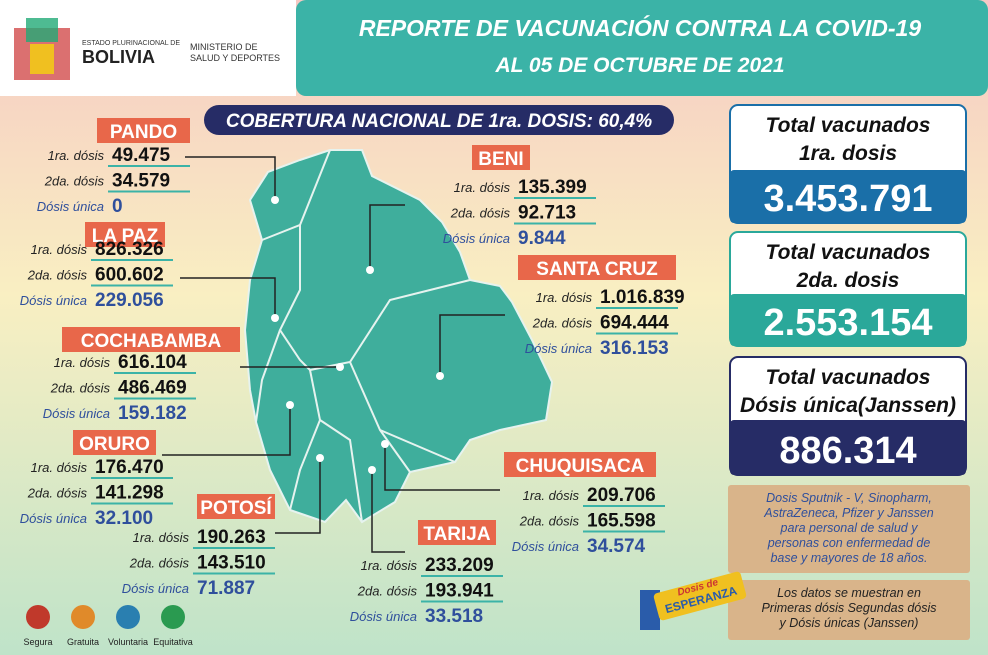 Image resolution: width=988 pixels, height=655 pixels. Describe the element at coordinates (226, 588) in the screenshot. I see `dose-value: 71.887` at that location.